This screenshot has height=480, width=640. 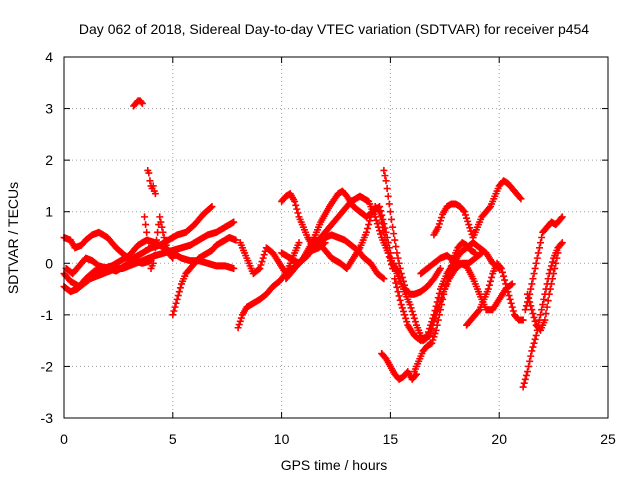 What do you see at coordinates (334, 465) in the screenshot?
I see `x-axis-title: GPS time / hours` at bounding box center [334, 465].